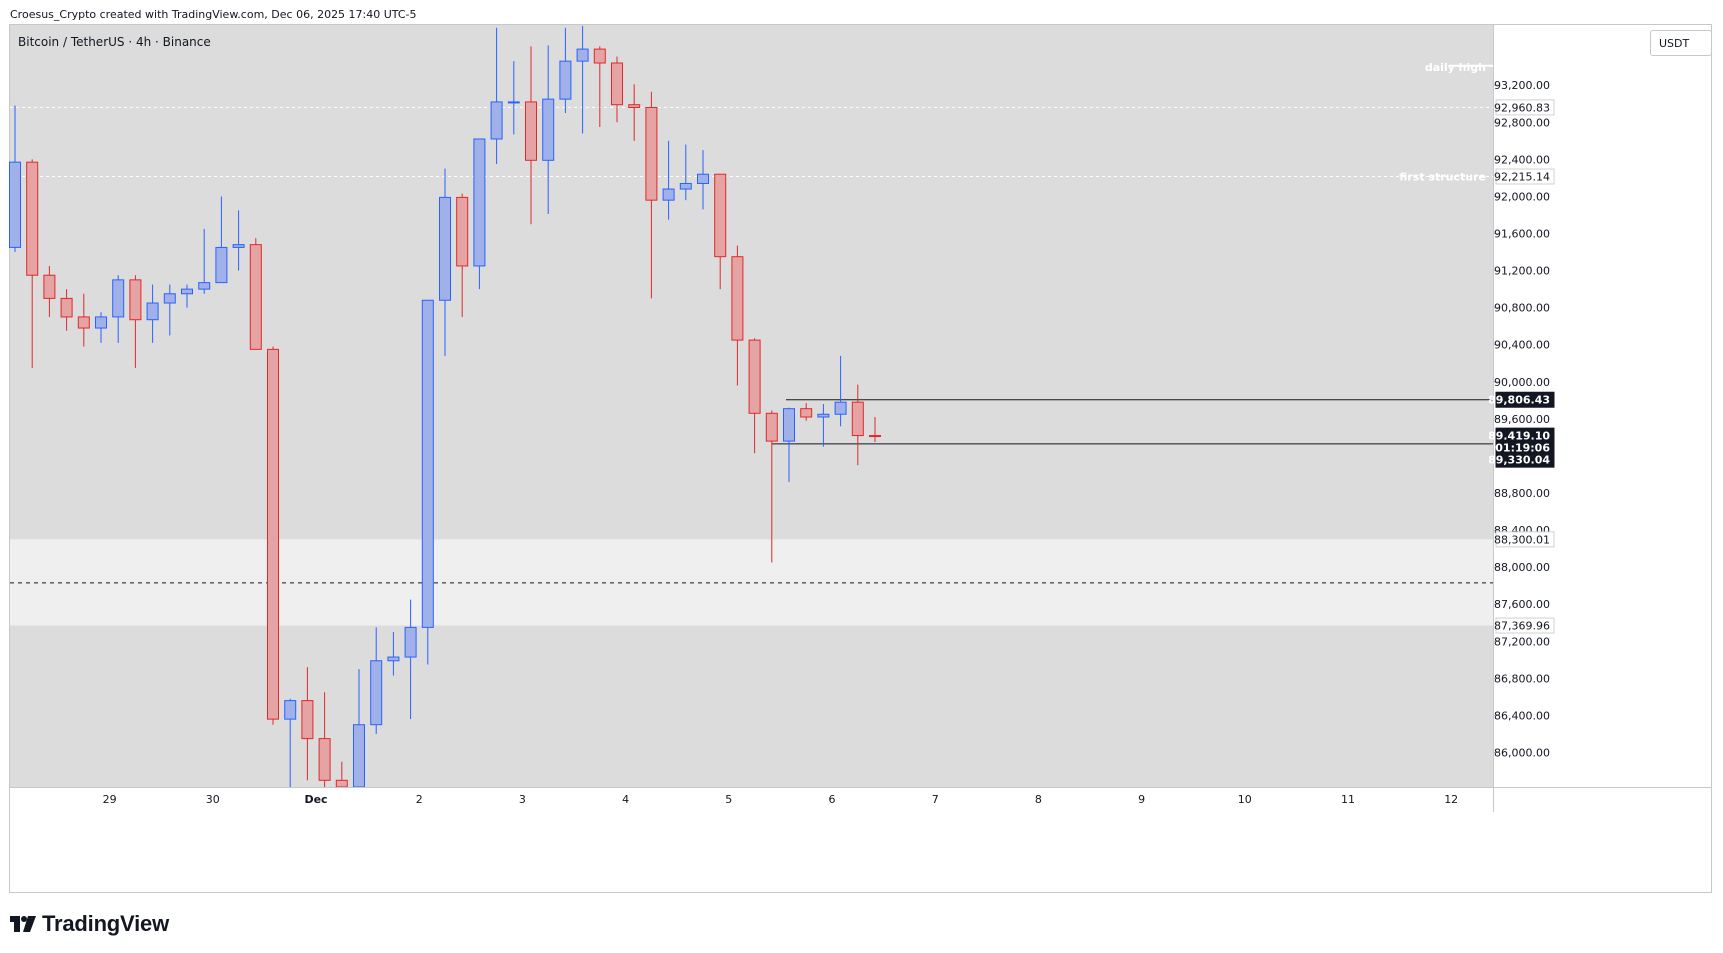  Describe the element at coordinates (1521, 399) in the screenshot. I see `price-label: 89,806.43` at that location.